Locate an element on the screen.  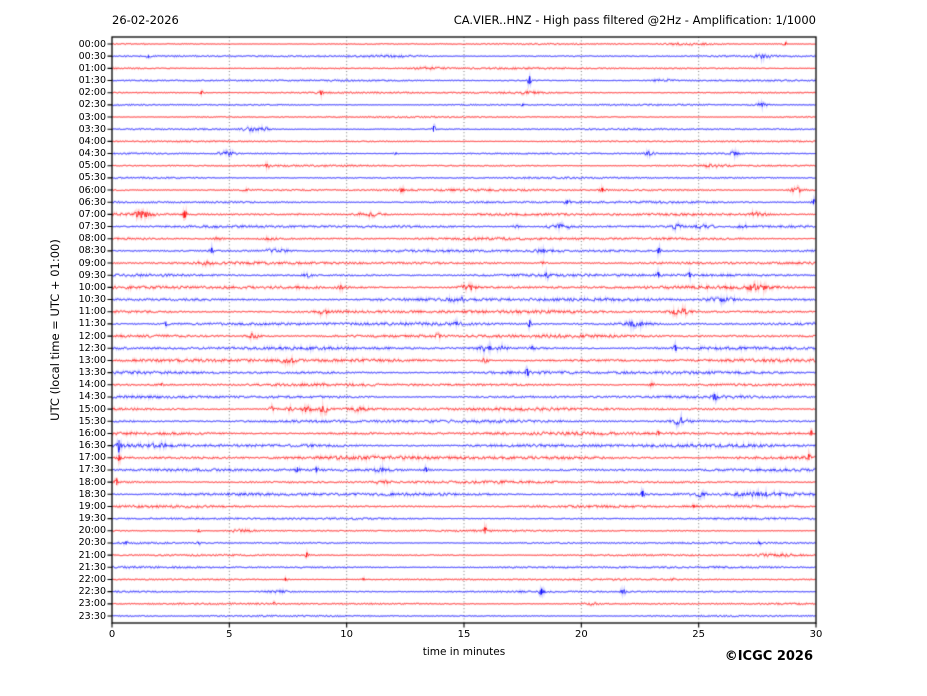
copyright-text: ©ICGC 2026 is located at coordinates (768, 656).